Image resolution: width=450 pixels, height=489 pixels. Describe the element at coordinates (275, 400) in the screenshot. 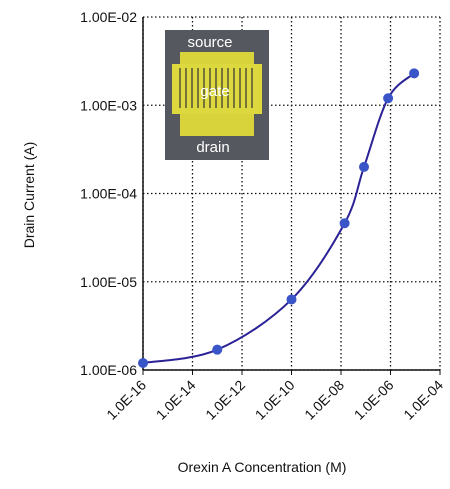

I see `x-tick-label: 1.0E-10` at that location.